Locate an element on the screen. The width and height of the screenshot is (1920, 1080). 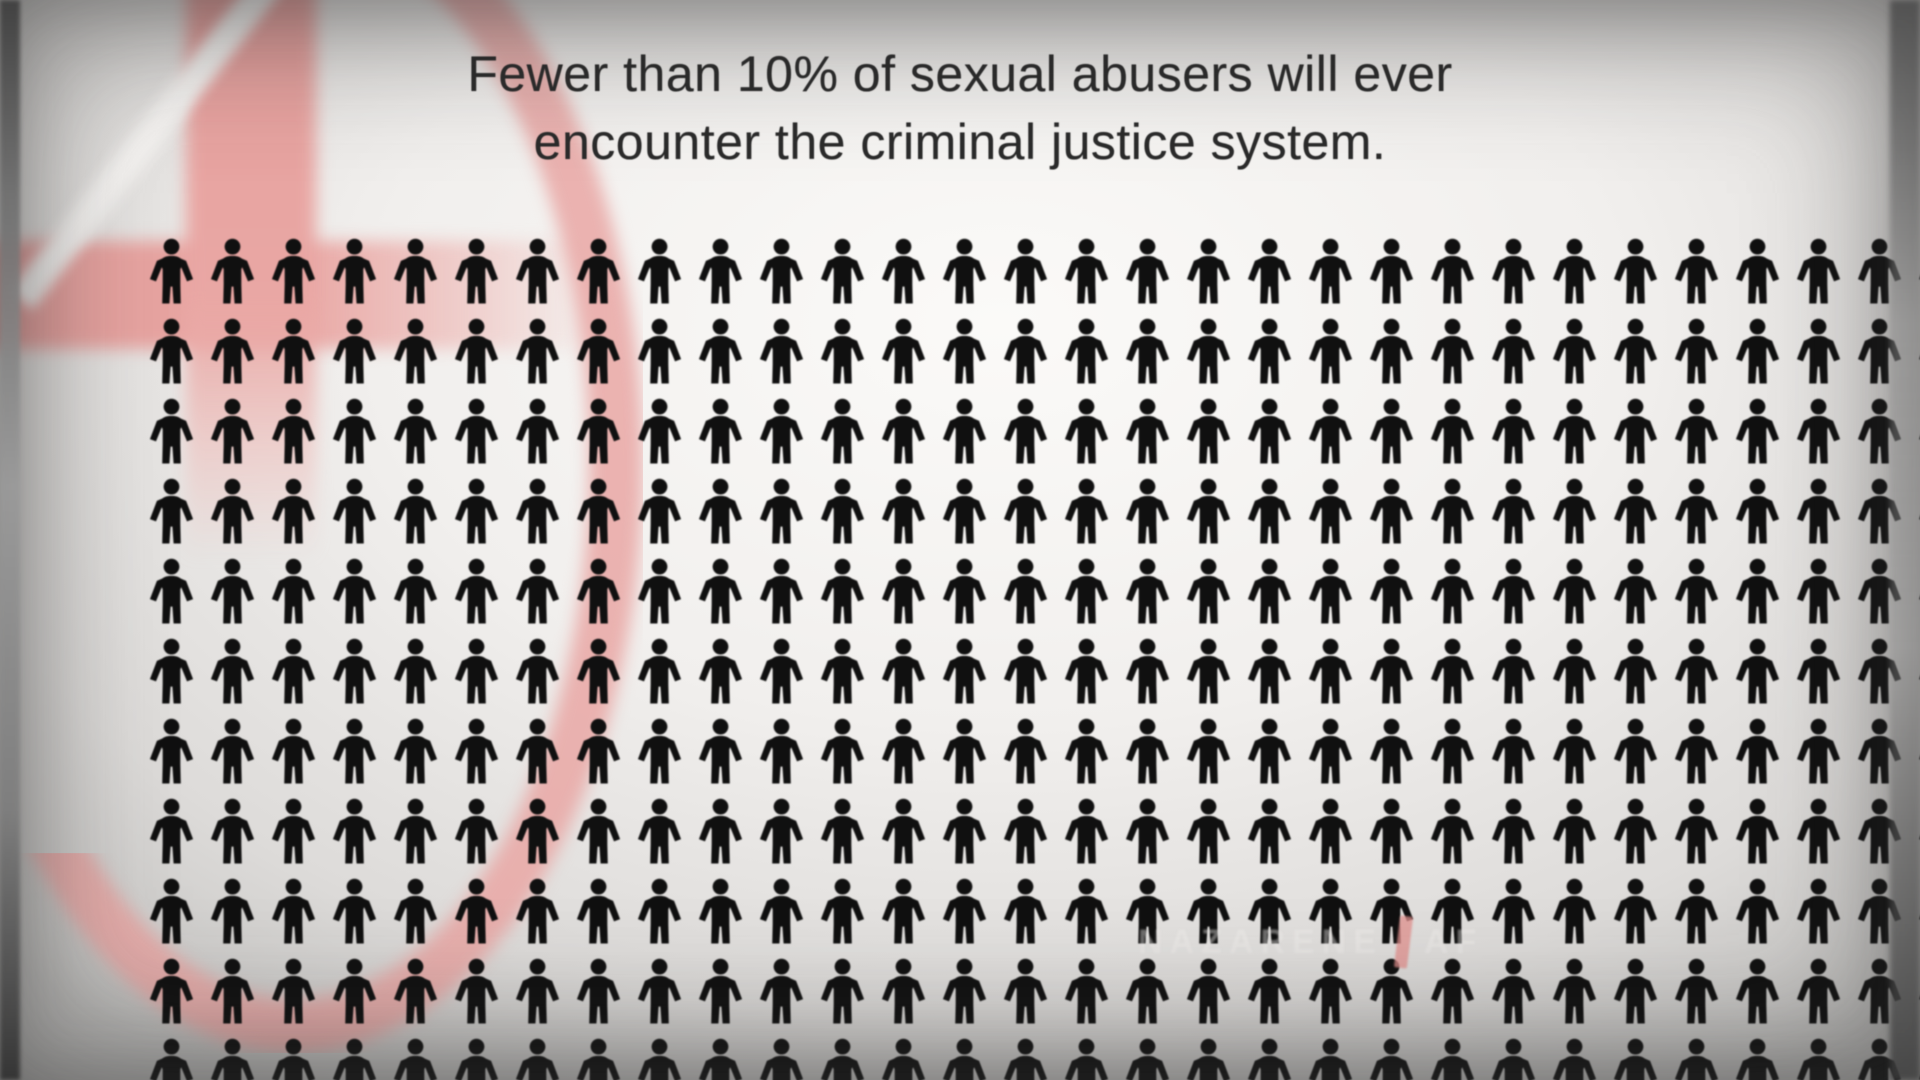
watermark: NAZARENE AF is located at coordinates (1310, 942).